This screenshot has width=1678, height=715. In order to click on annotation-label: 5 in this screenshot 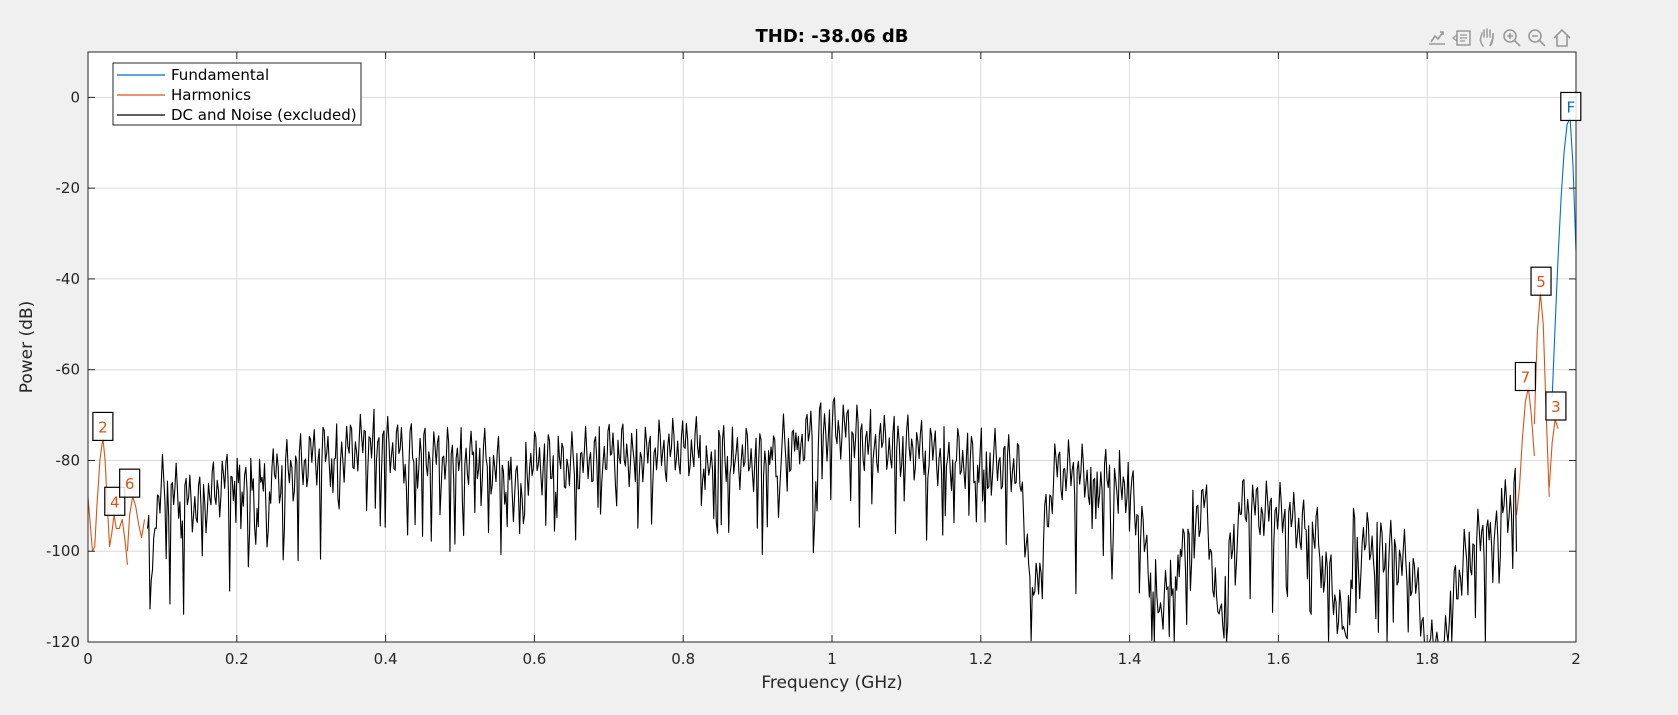, I will do `click(1541, 282)`.